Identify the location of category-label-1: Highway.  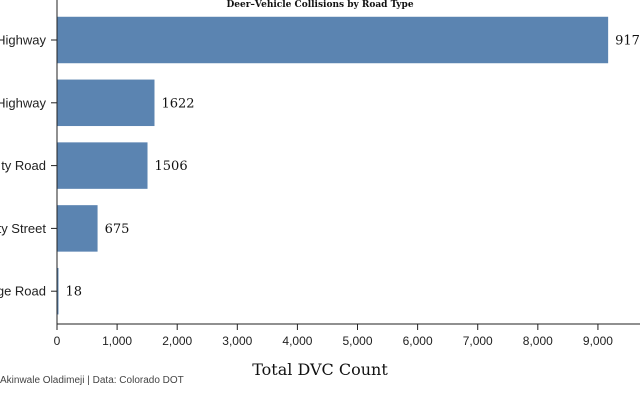
(23, 102).